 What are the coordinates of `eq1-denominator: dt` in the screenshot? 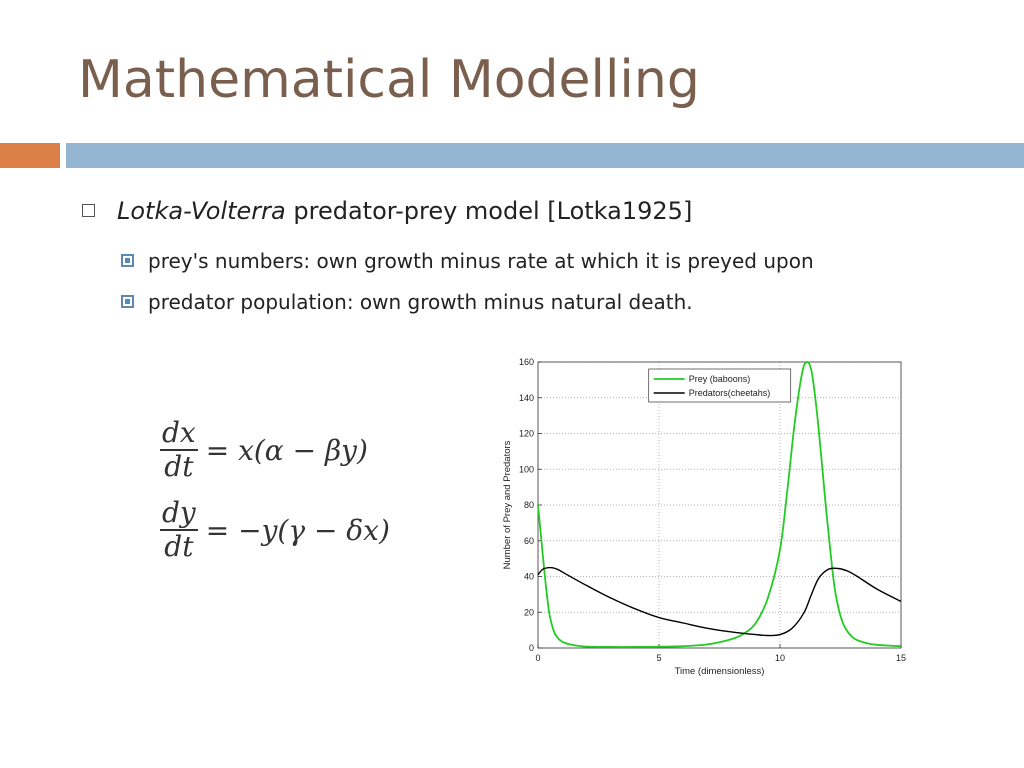 It's located at (179, 466).